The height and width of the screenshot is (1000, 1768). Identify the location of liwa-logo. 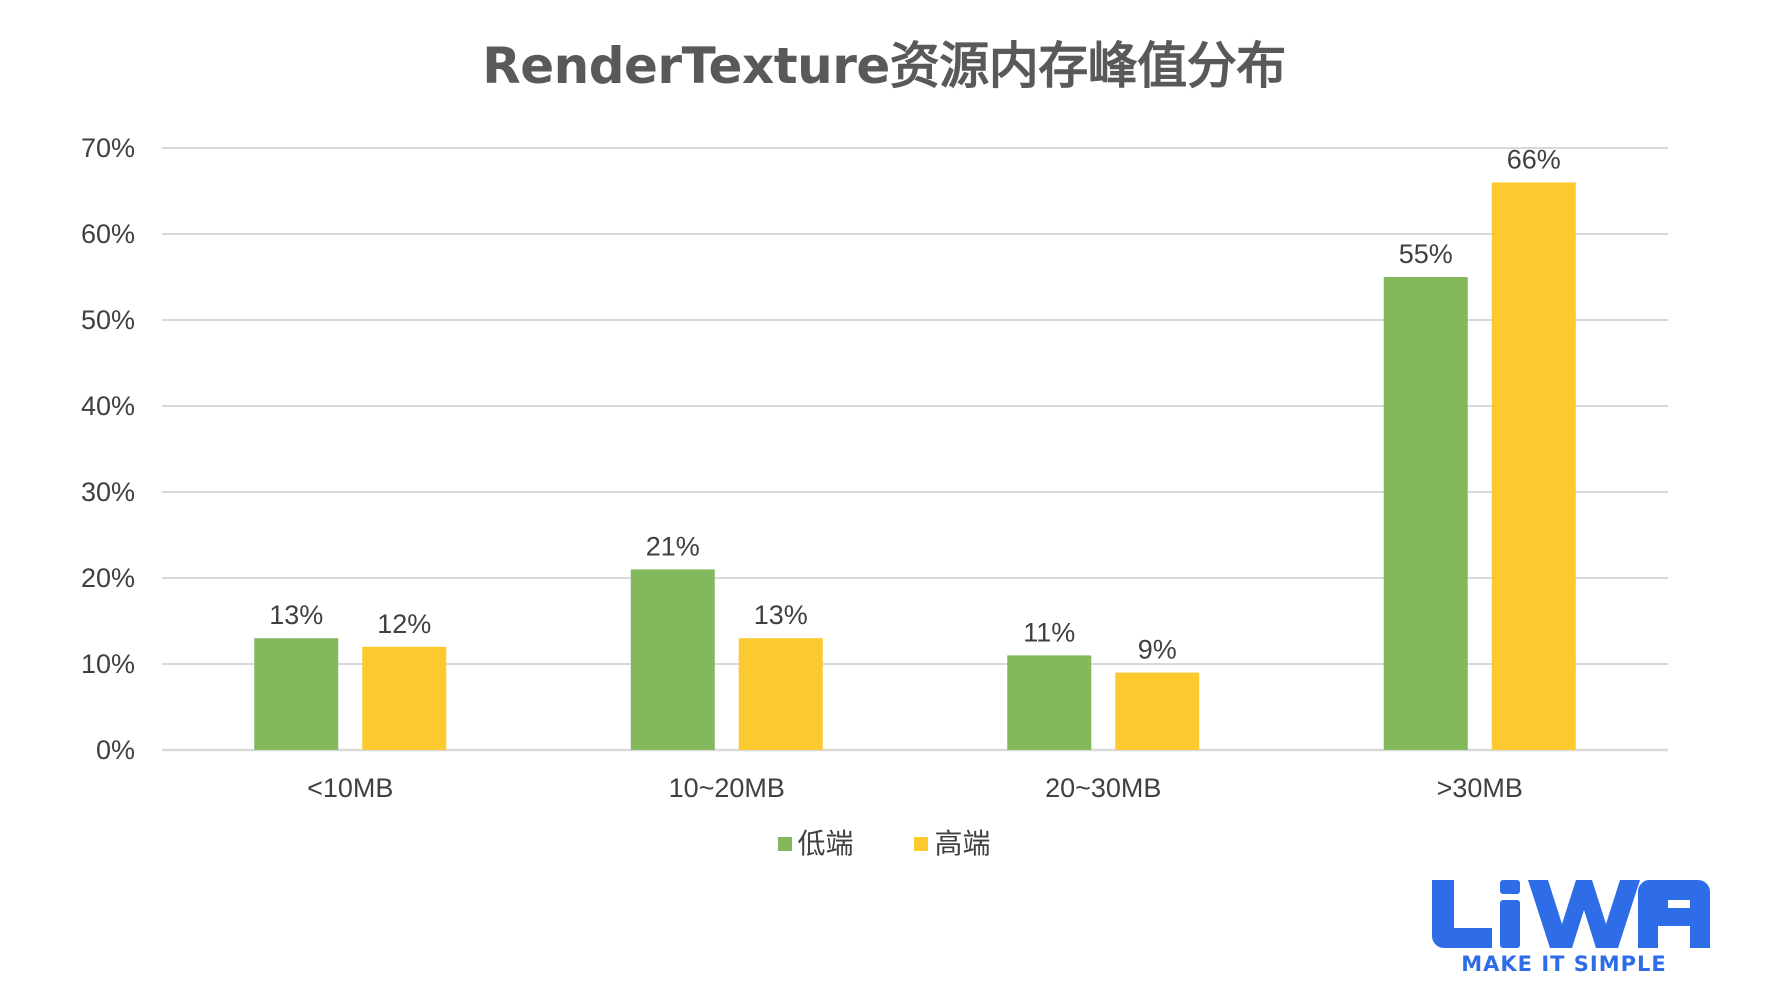
(1571, 914).